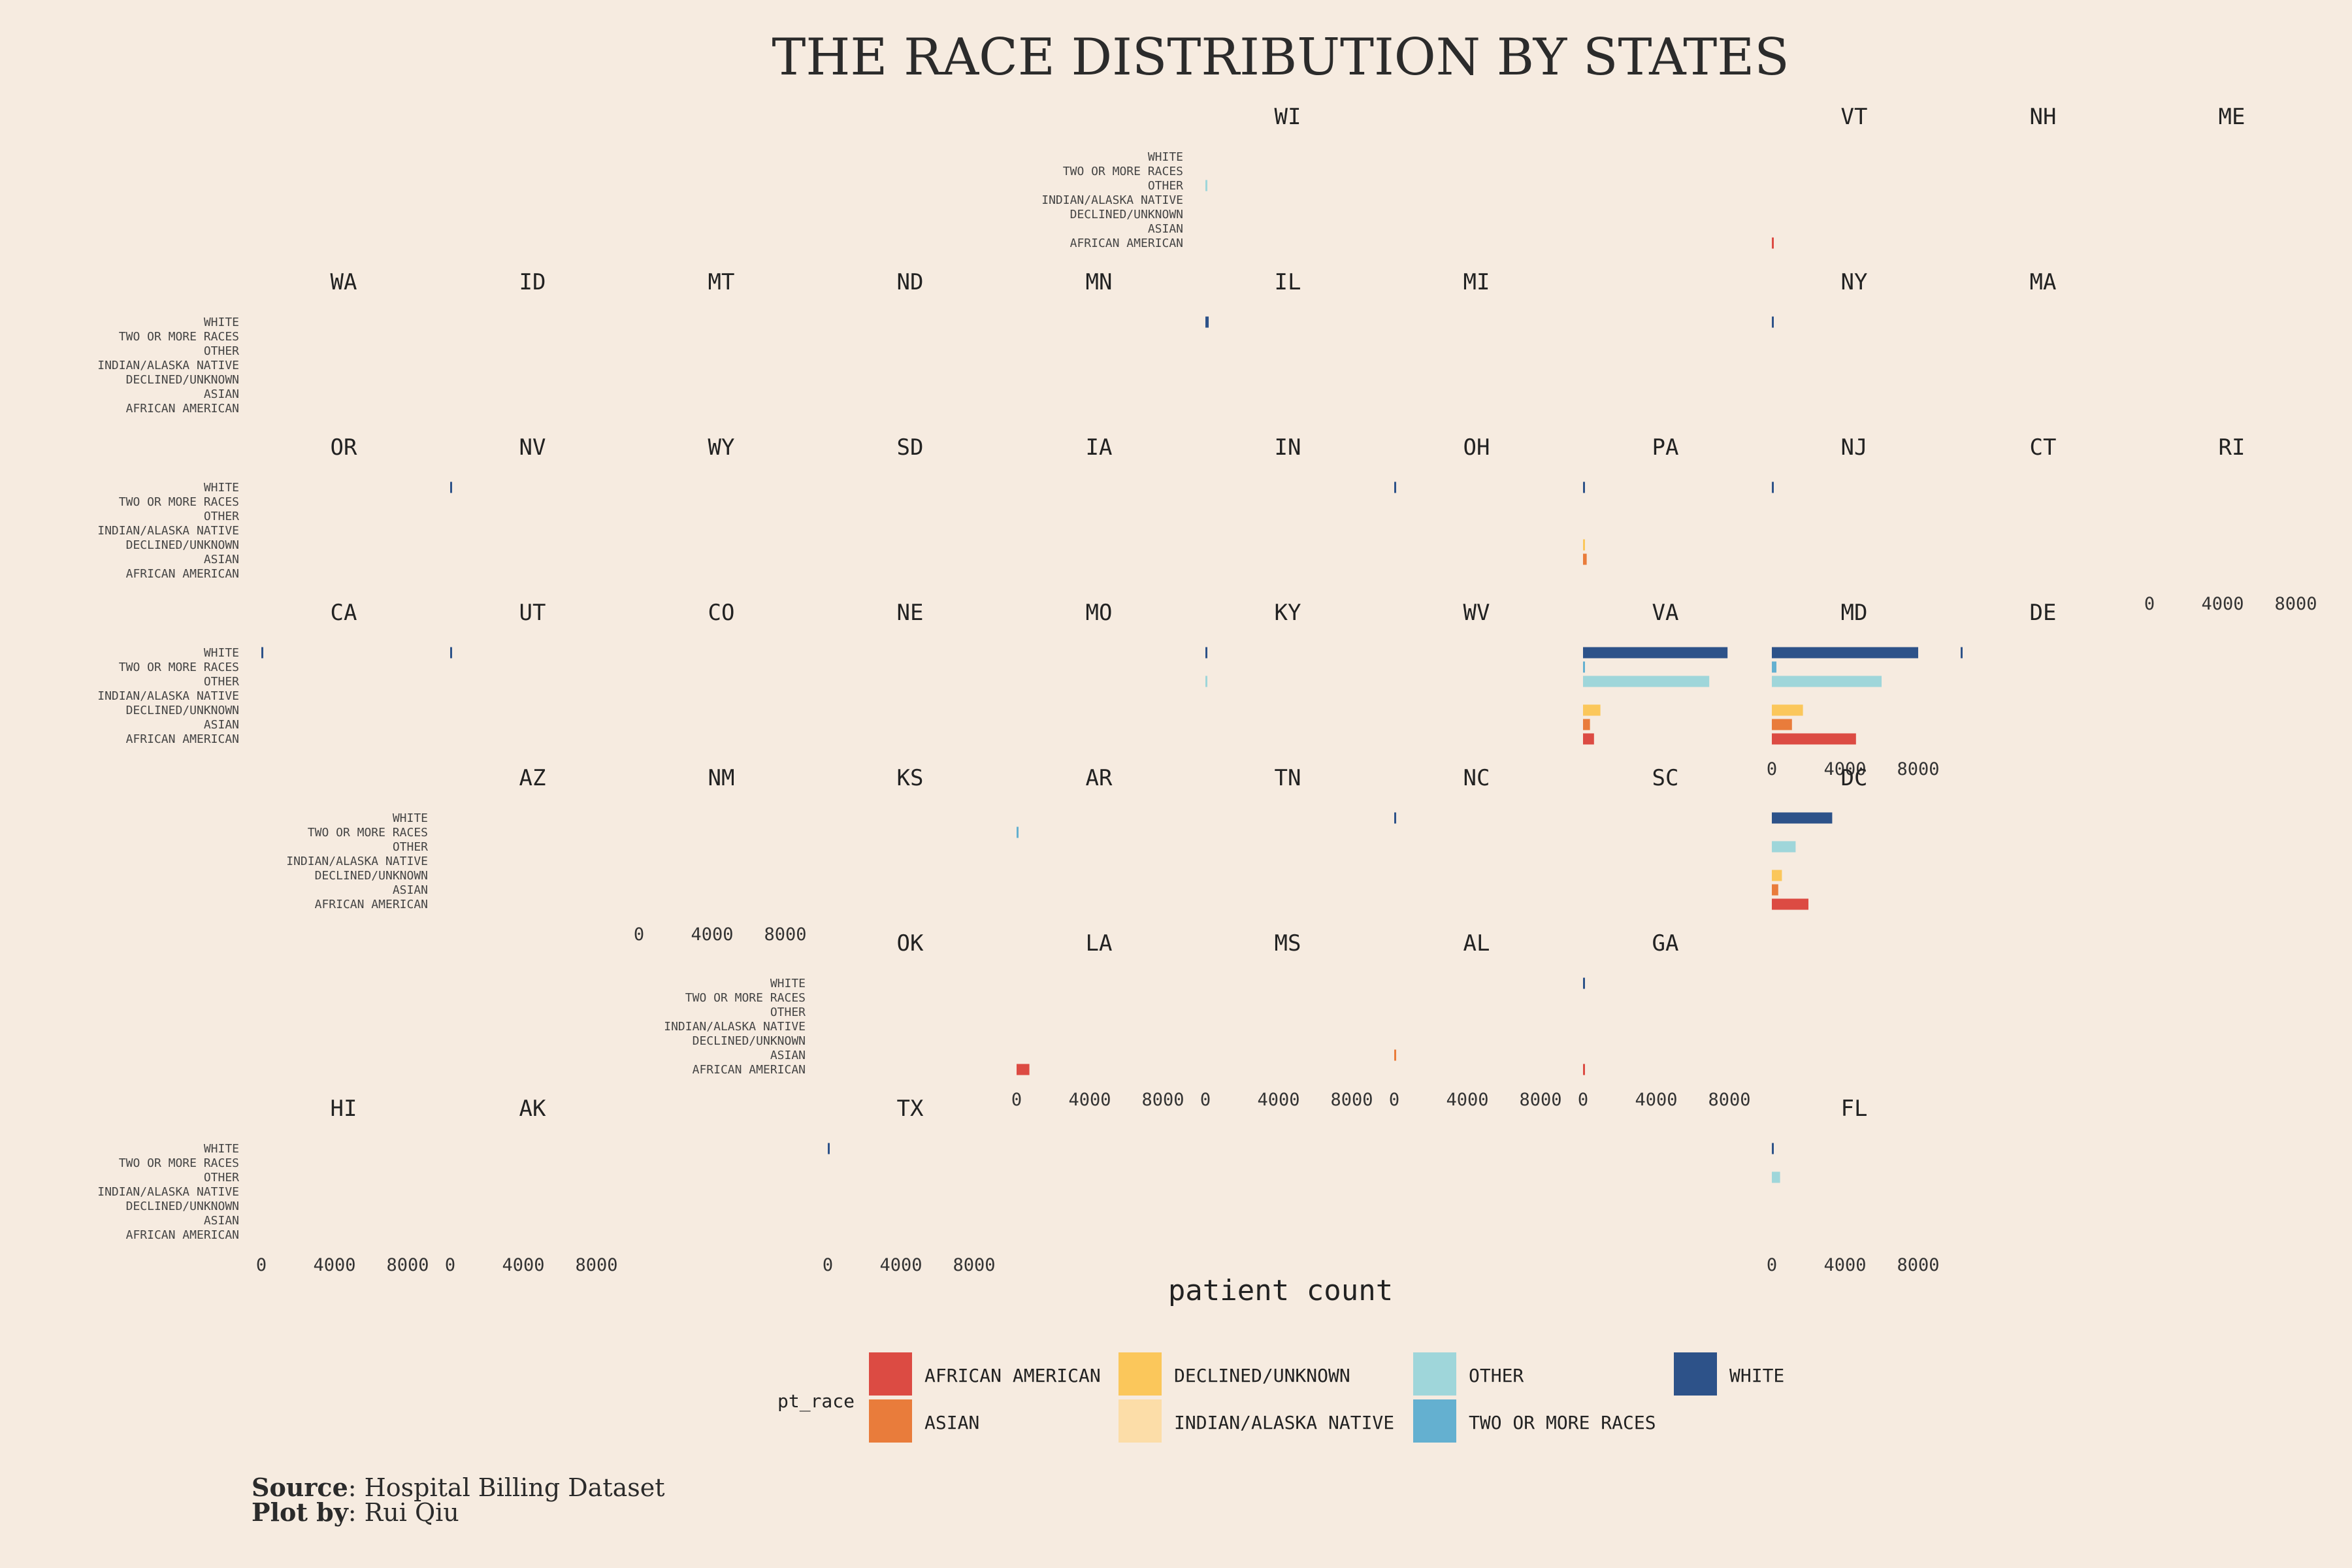  I want to click on panel-ut: UT, so click(498, 629).